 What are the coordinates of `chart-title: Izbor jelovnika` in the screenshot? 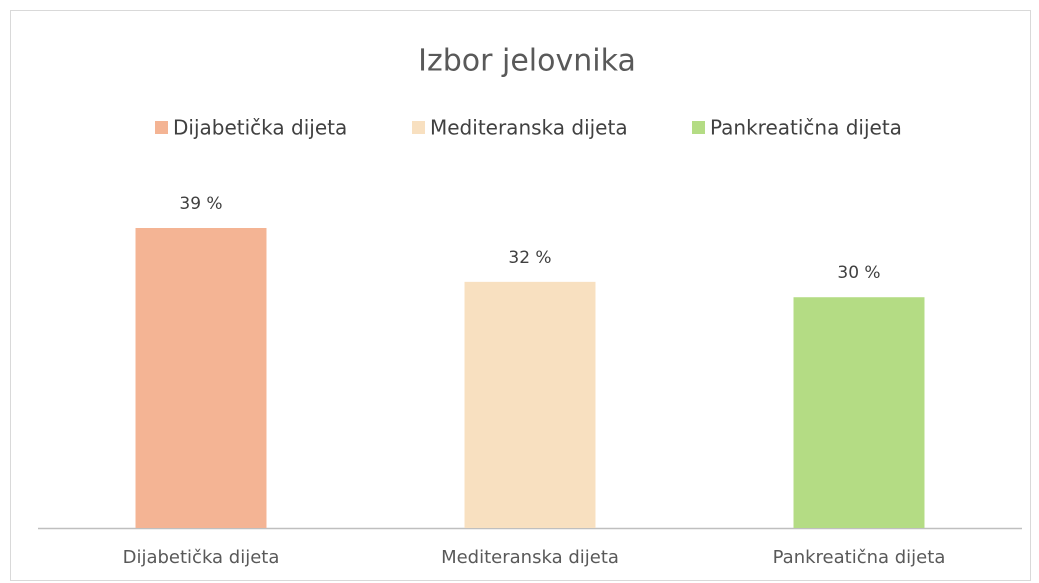 It's located at (527, 61).